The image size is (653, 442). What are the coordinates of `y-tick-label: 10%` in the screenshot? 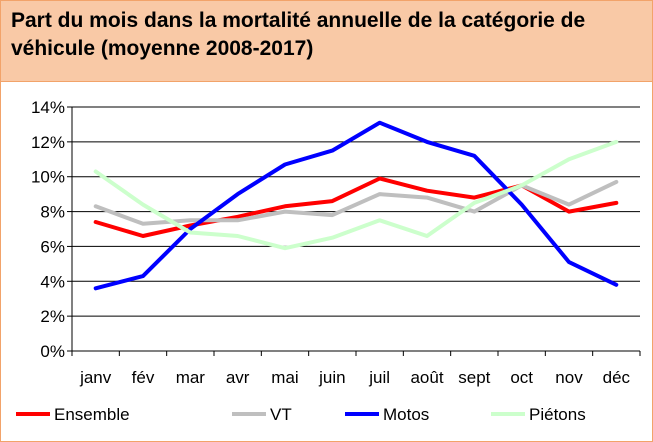 It's located at (48, 177).